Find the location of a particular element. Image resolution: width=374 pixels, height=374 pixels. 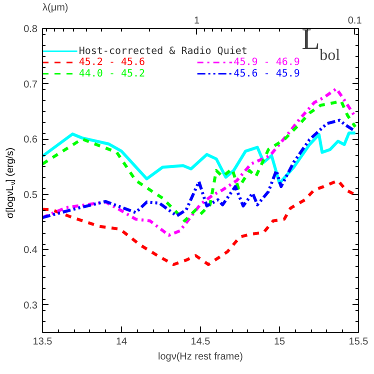

legend-label: 45.2 - 45.6 is located at coordinates (112, 62).